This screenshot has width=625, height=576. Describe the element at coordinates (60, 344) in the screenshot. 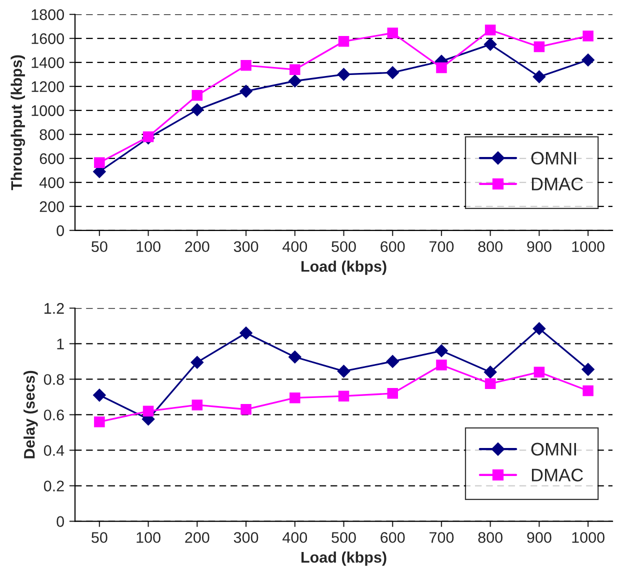

I see `y-tick-label: 1` at that location.